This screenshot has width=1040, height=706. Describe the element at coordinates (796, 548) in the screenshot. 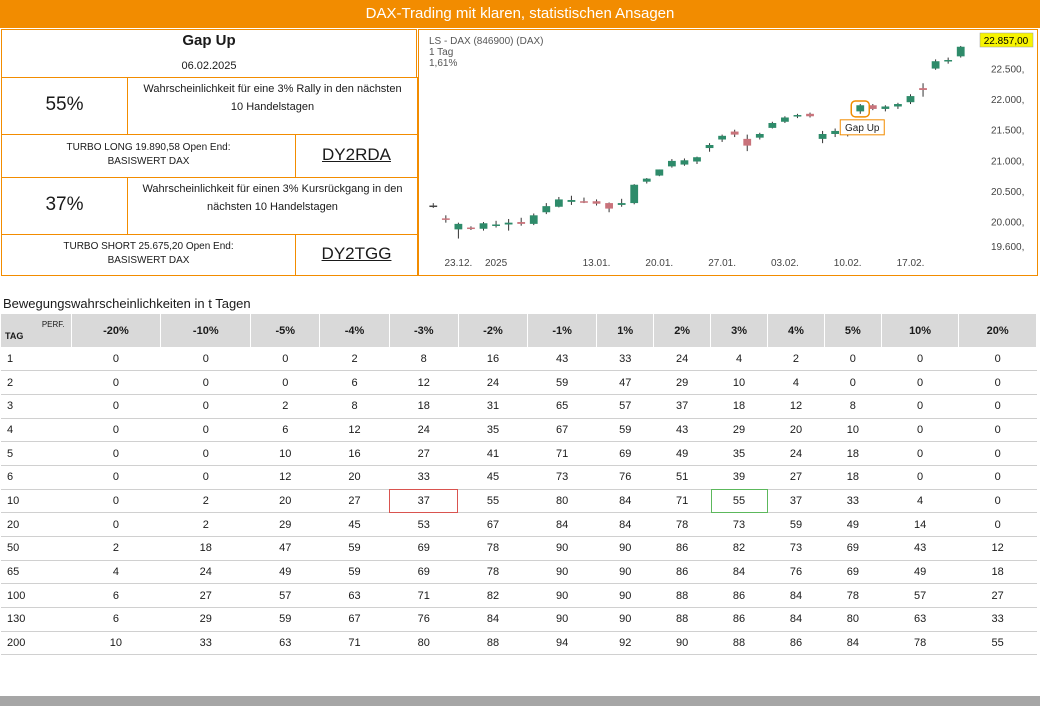

I see `probability-cell: 73` at that location.